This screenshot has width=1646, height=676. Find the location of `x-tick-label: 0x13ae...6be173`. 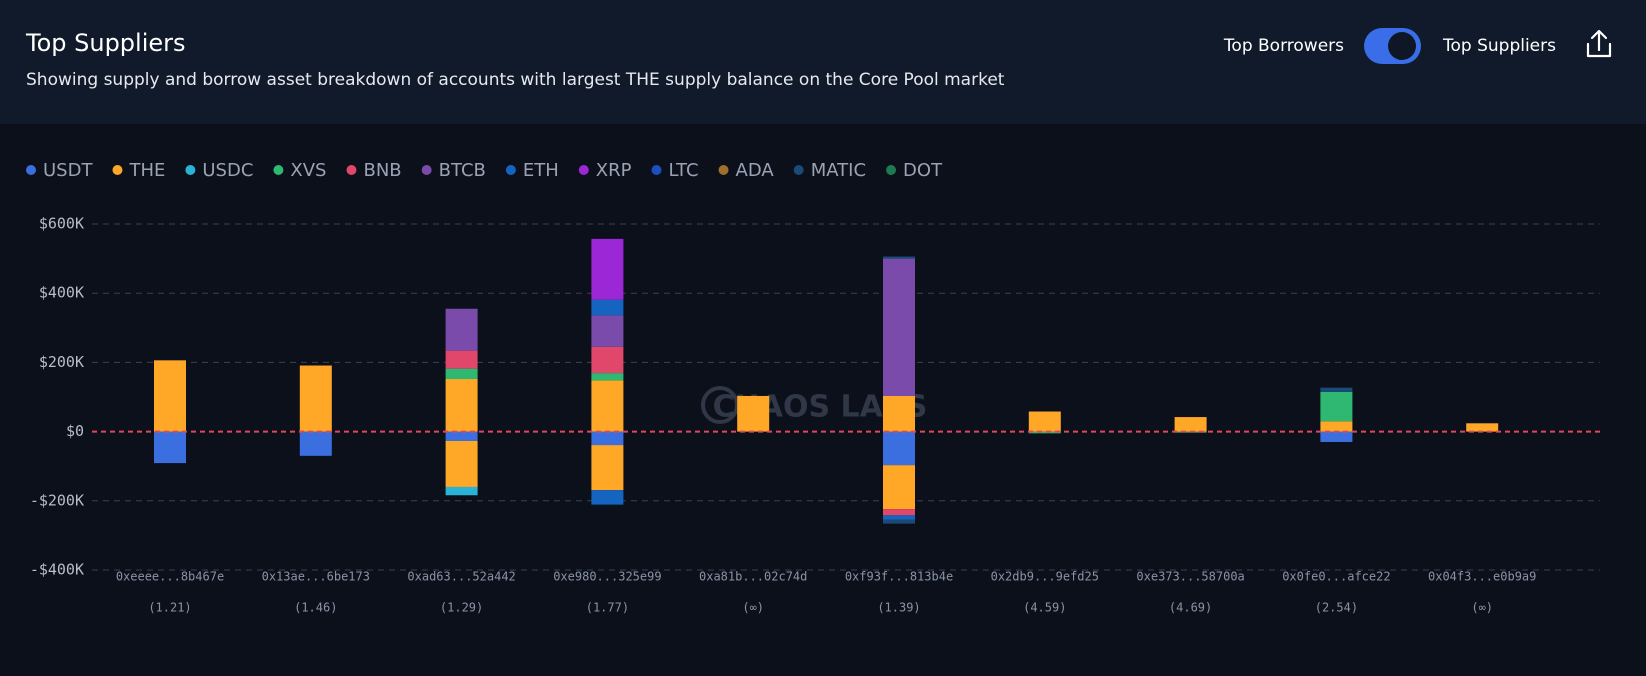

x-tick-label: 0x13ae...6be173 is located at coordinates (316, 577).